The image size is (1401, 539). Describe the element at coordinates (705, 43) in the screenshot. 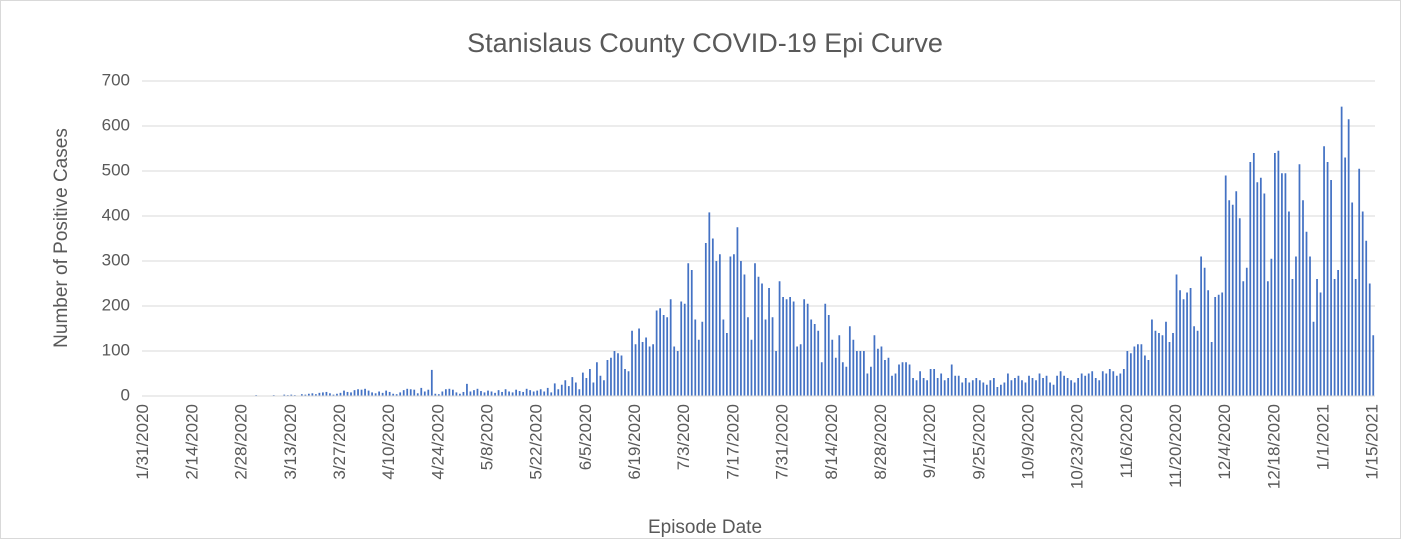

I see `chart-title: Stanislaus County COVID-19 Epi Curve` at that location.